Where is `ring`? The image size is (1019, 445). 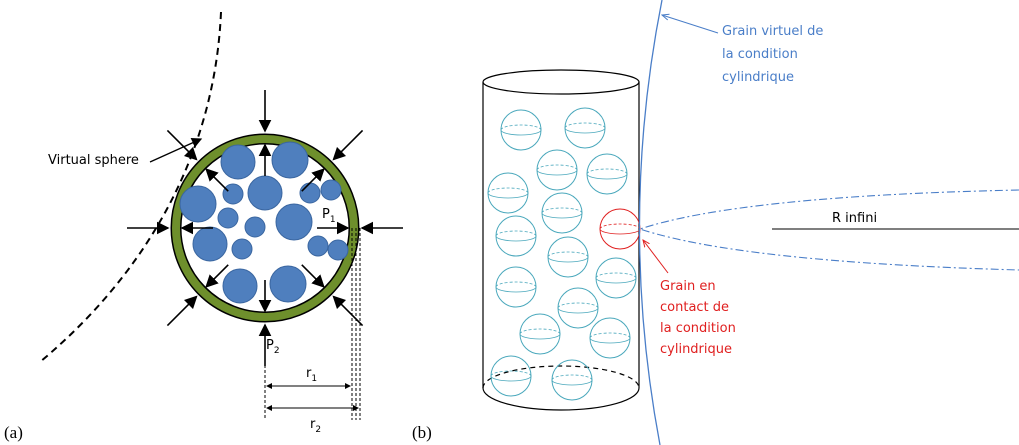 ring is located at coordinates (265, 228).